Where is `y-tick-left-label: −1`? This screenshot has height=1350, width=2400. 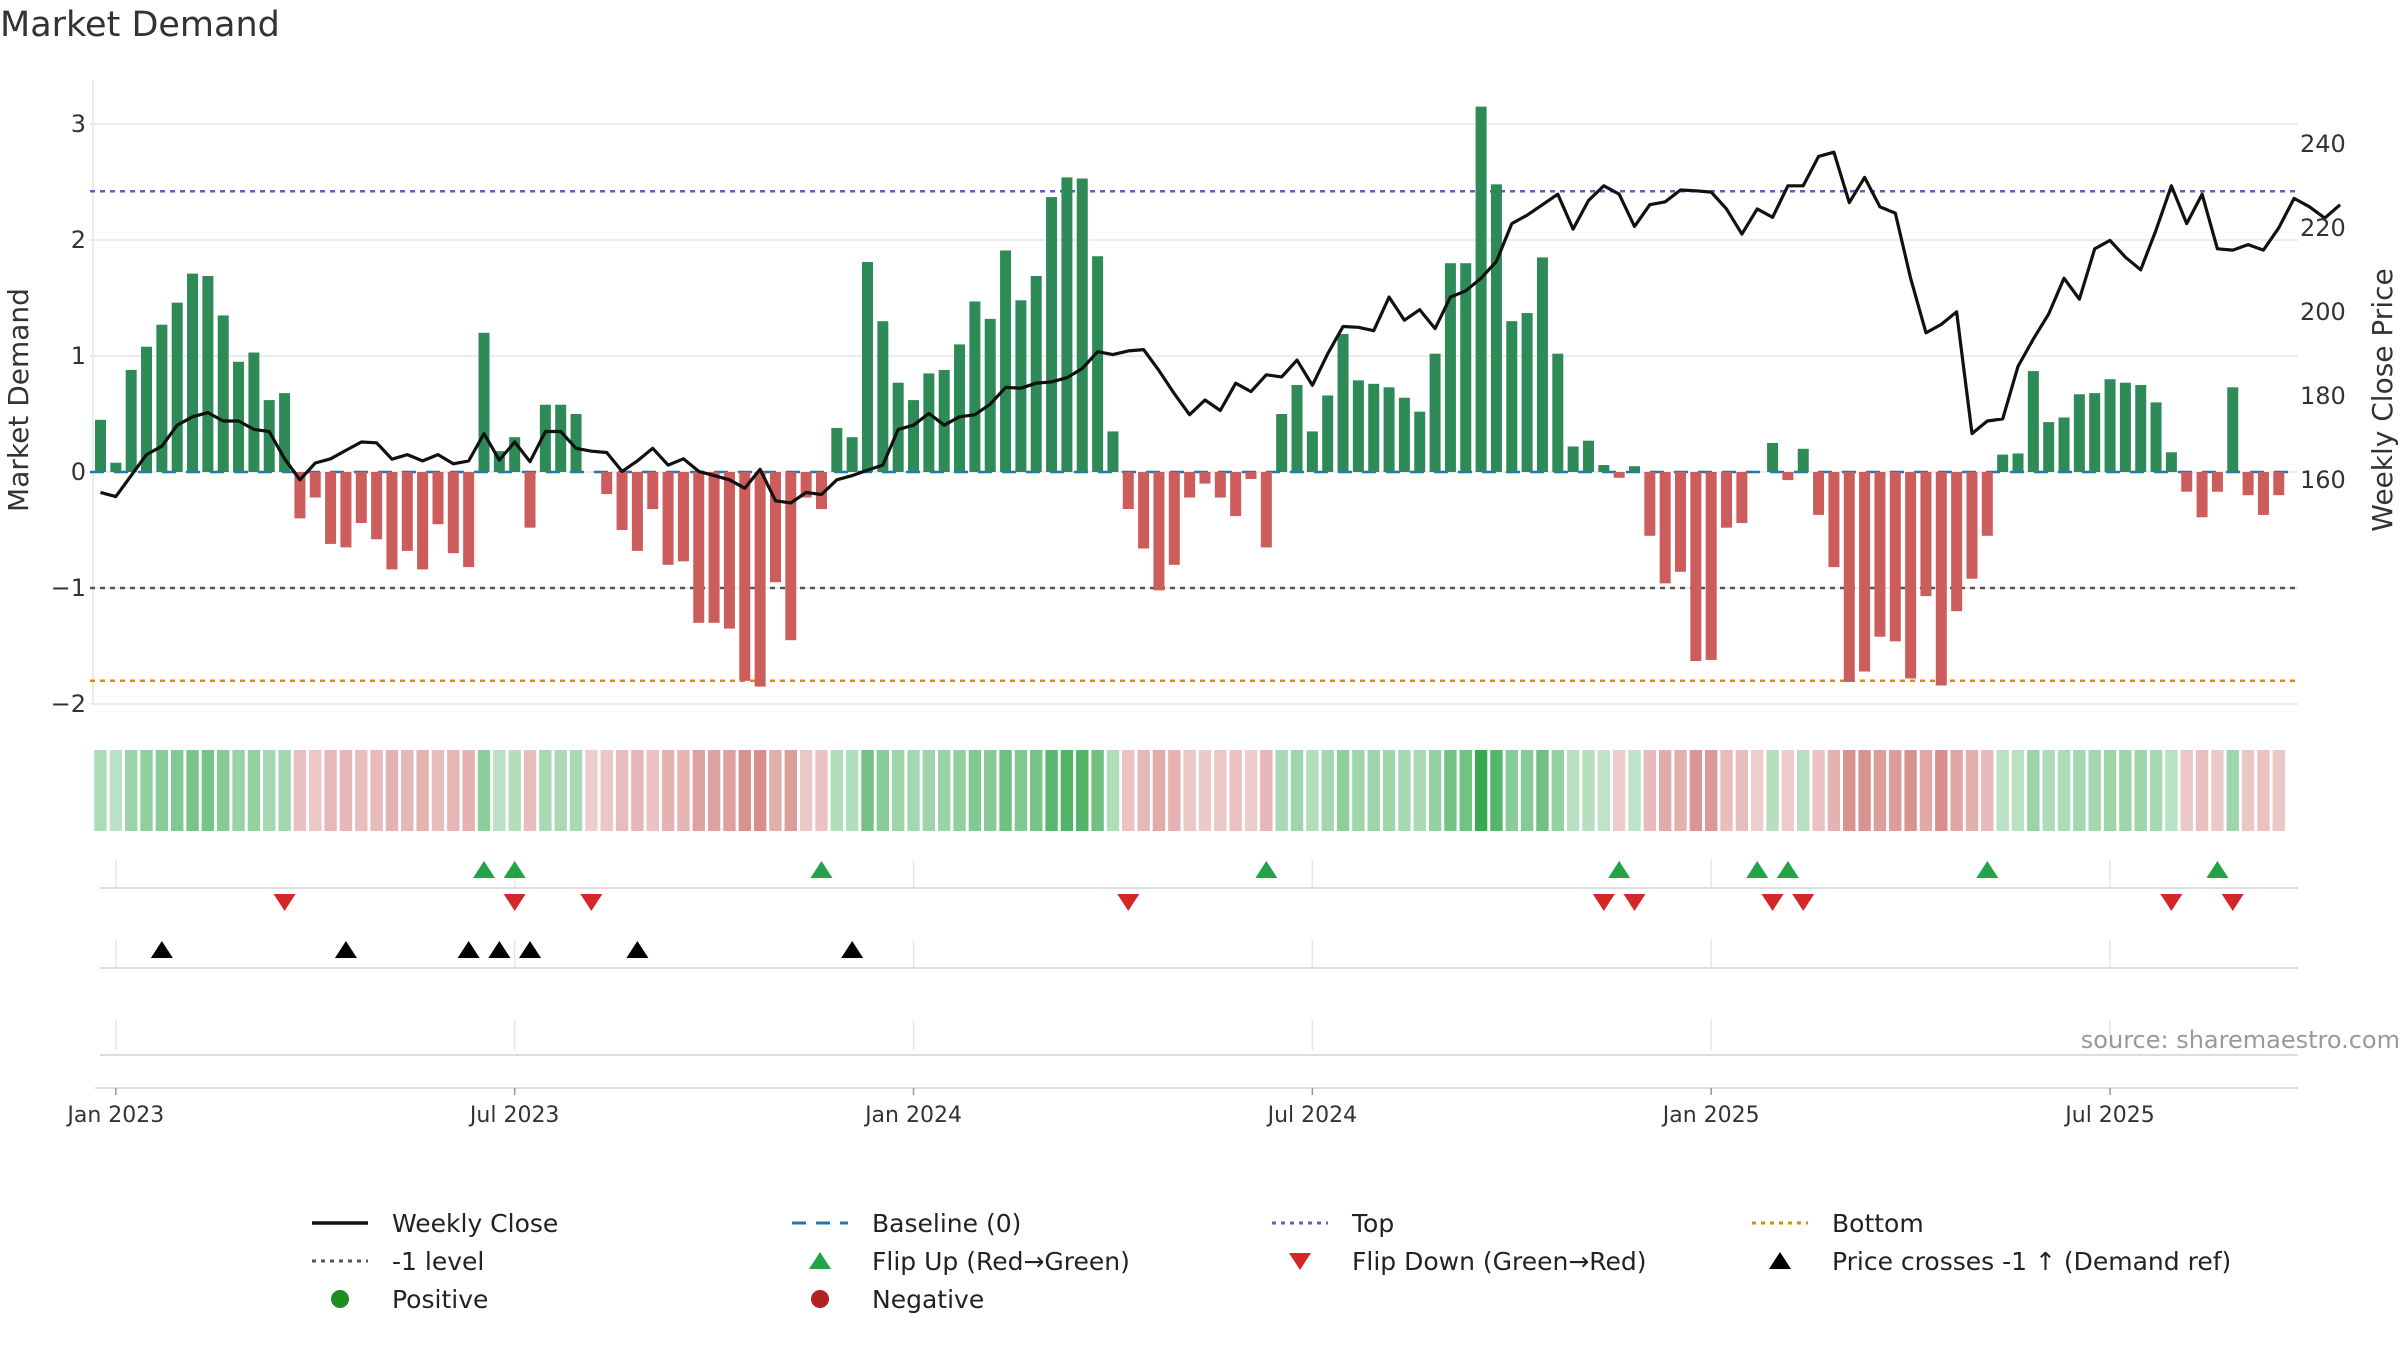
y-tick-left-label: −1 is located at coordinates (68, 588).